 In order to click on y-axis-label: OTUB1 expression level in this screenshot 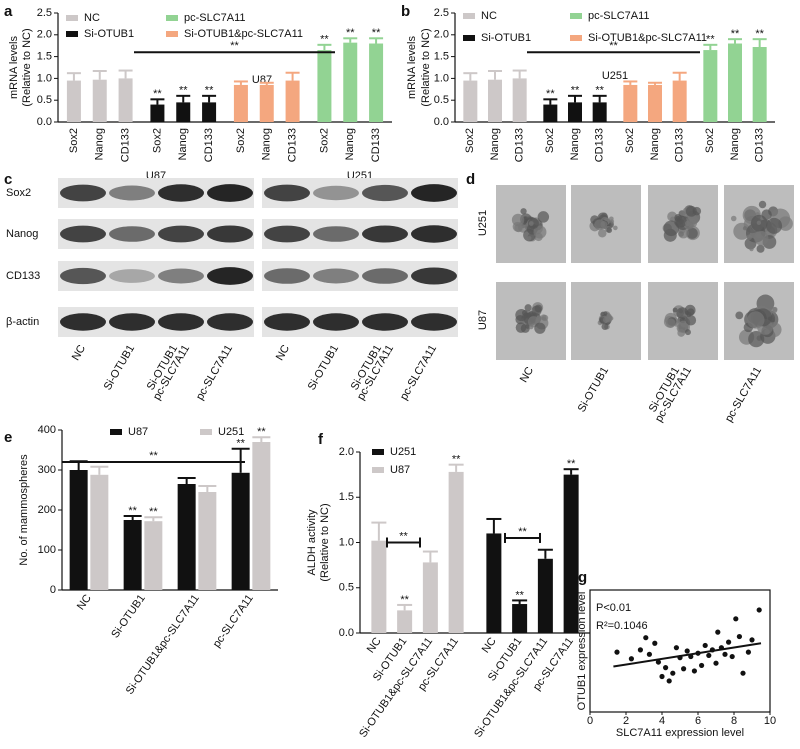, I will do `click(582, 651)`.